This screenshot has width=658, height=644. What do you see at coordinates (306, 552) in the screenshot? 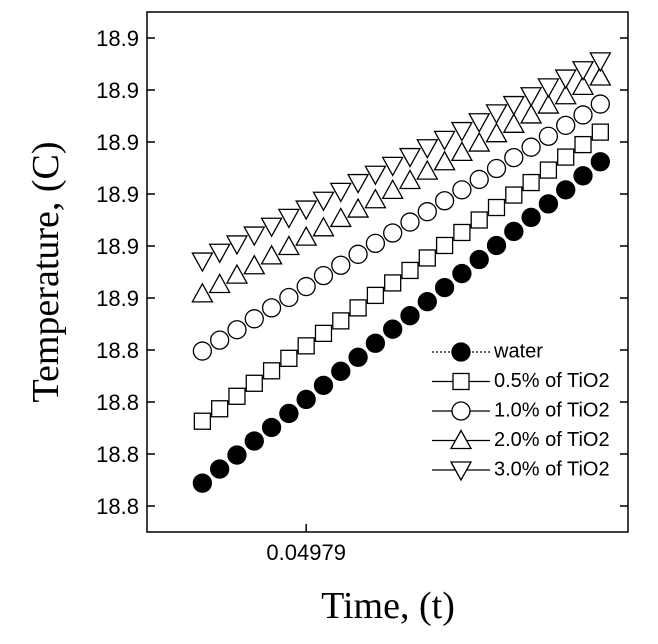
I see `x-tick-label: 0.04979` at bounding box center [306, 552].